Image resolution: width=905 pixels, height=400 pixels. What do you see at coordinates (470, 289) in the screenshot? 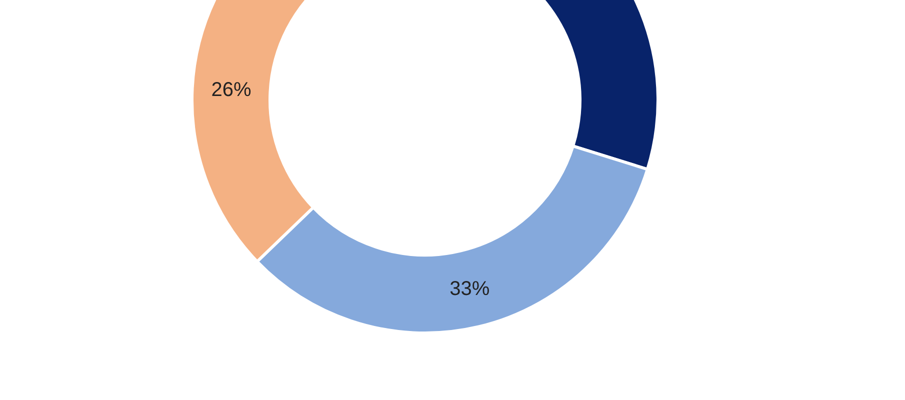
I see `data-label: 33%` at bounding box center [470, 289].